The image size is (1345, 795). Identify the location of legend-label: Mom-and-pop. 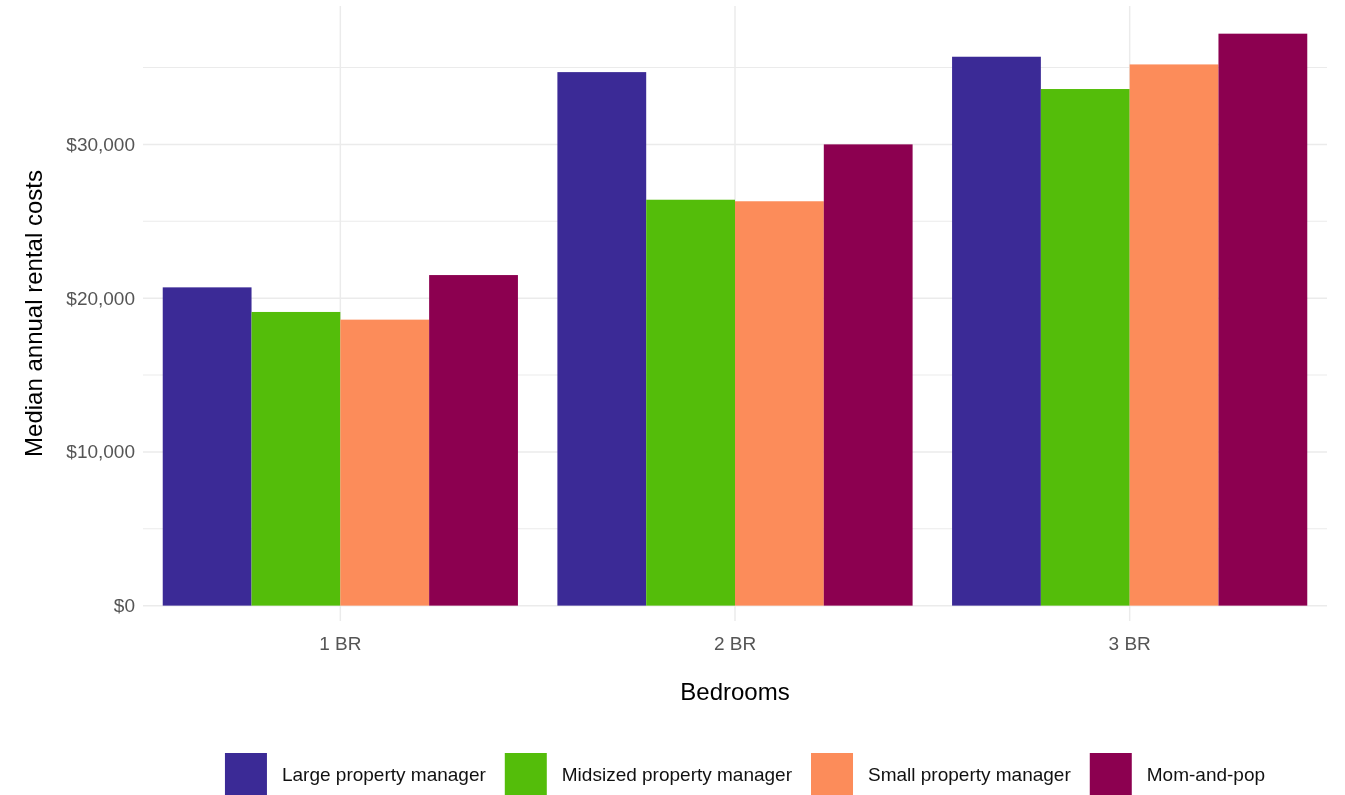
(1206, 774).